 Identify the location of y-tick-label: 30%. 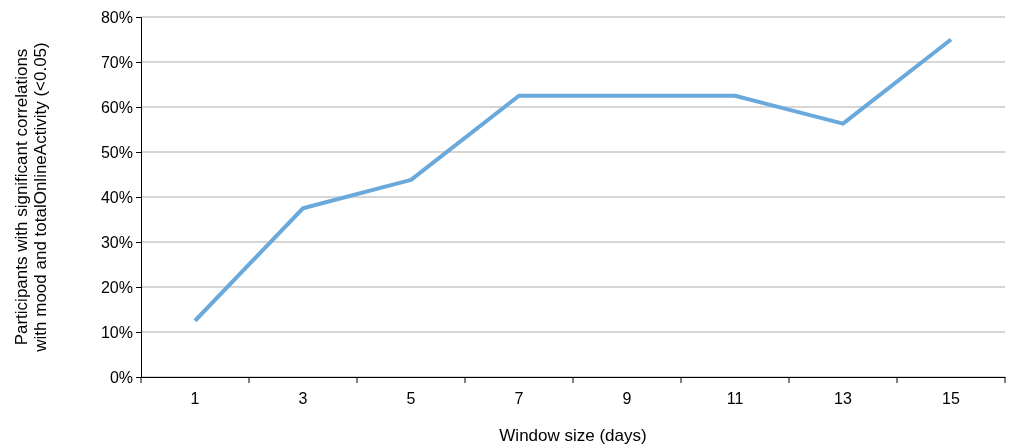
(116, 242).